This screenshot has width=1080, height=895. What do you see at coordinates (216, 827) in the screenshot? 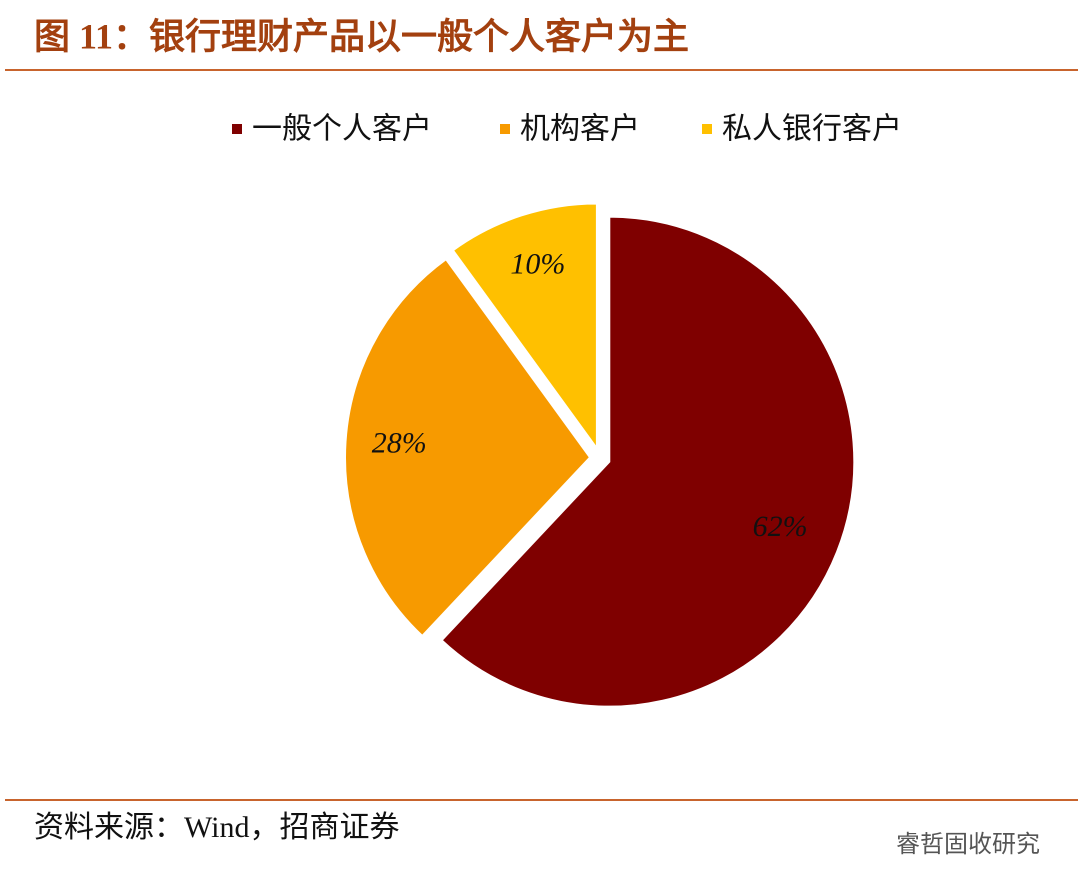
I see `source-note: 资料来源：Wind，招商证券` at bounding box center [216, 827].